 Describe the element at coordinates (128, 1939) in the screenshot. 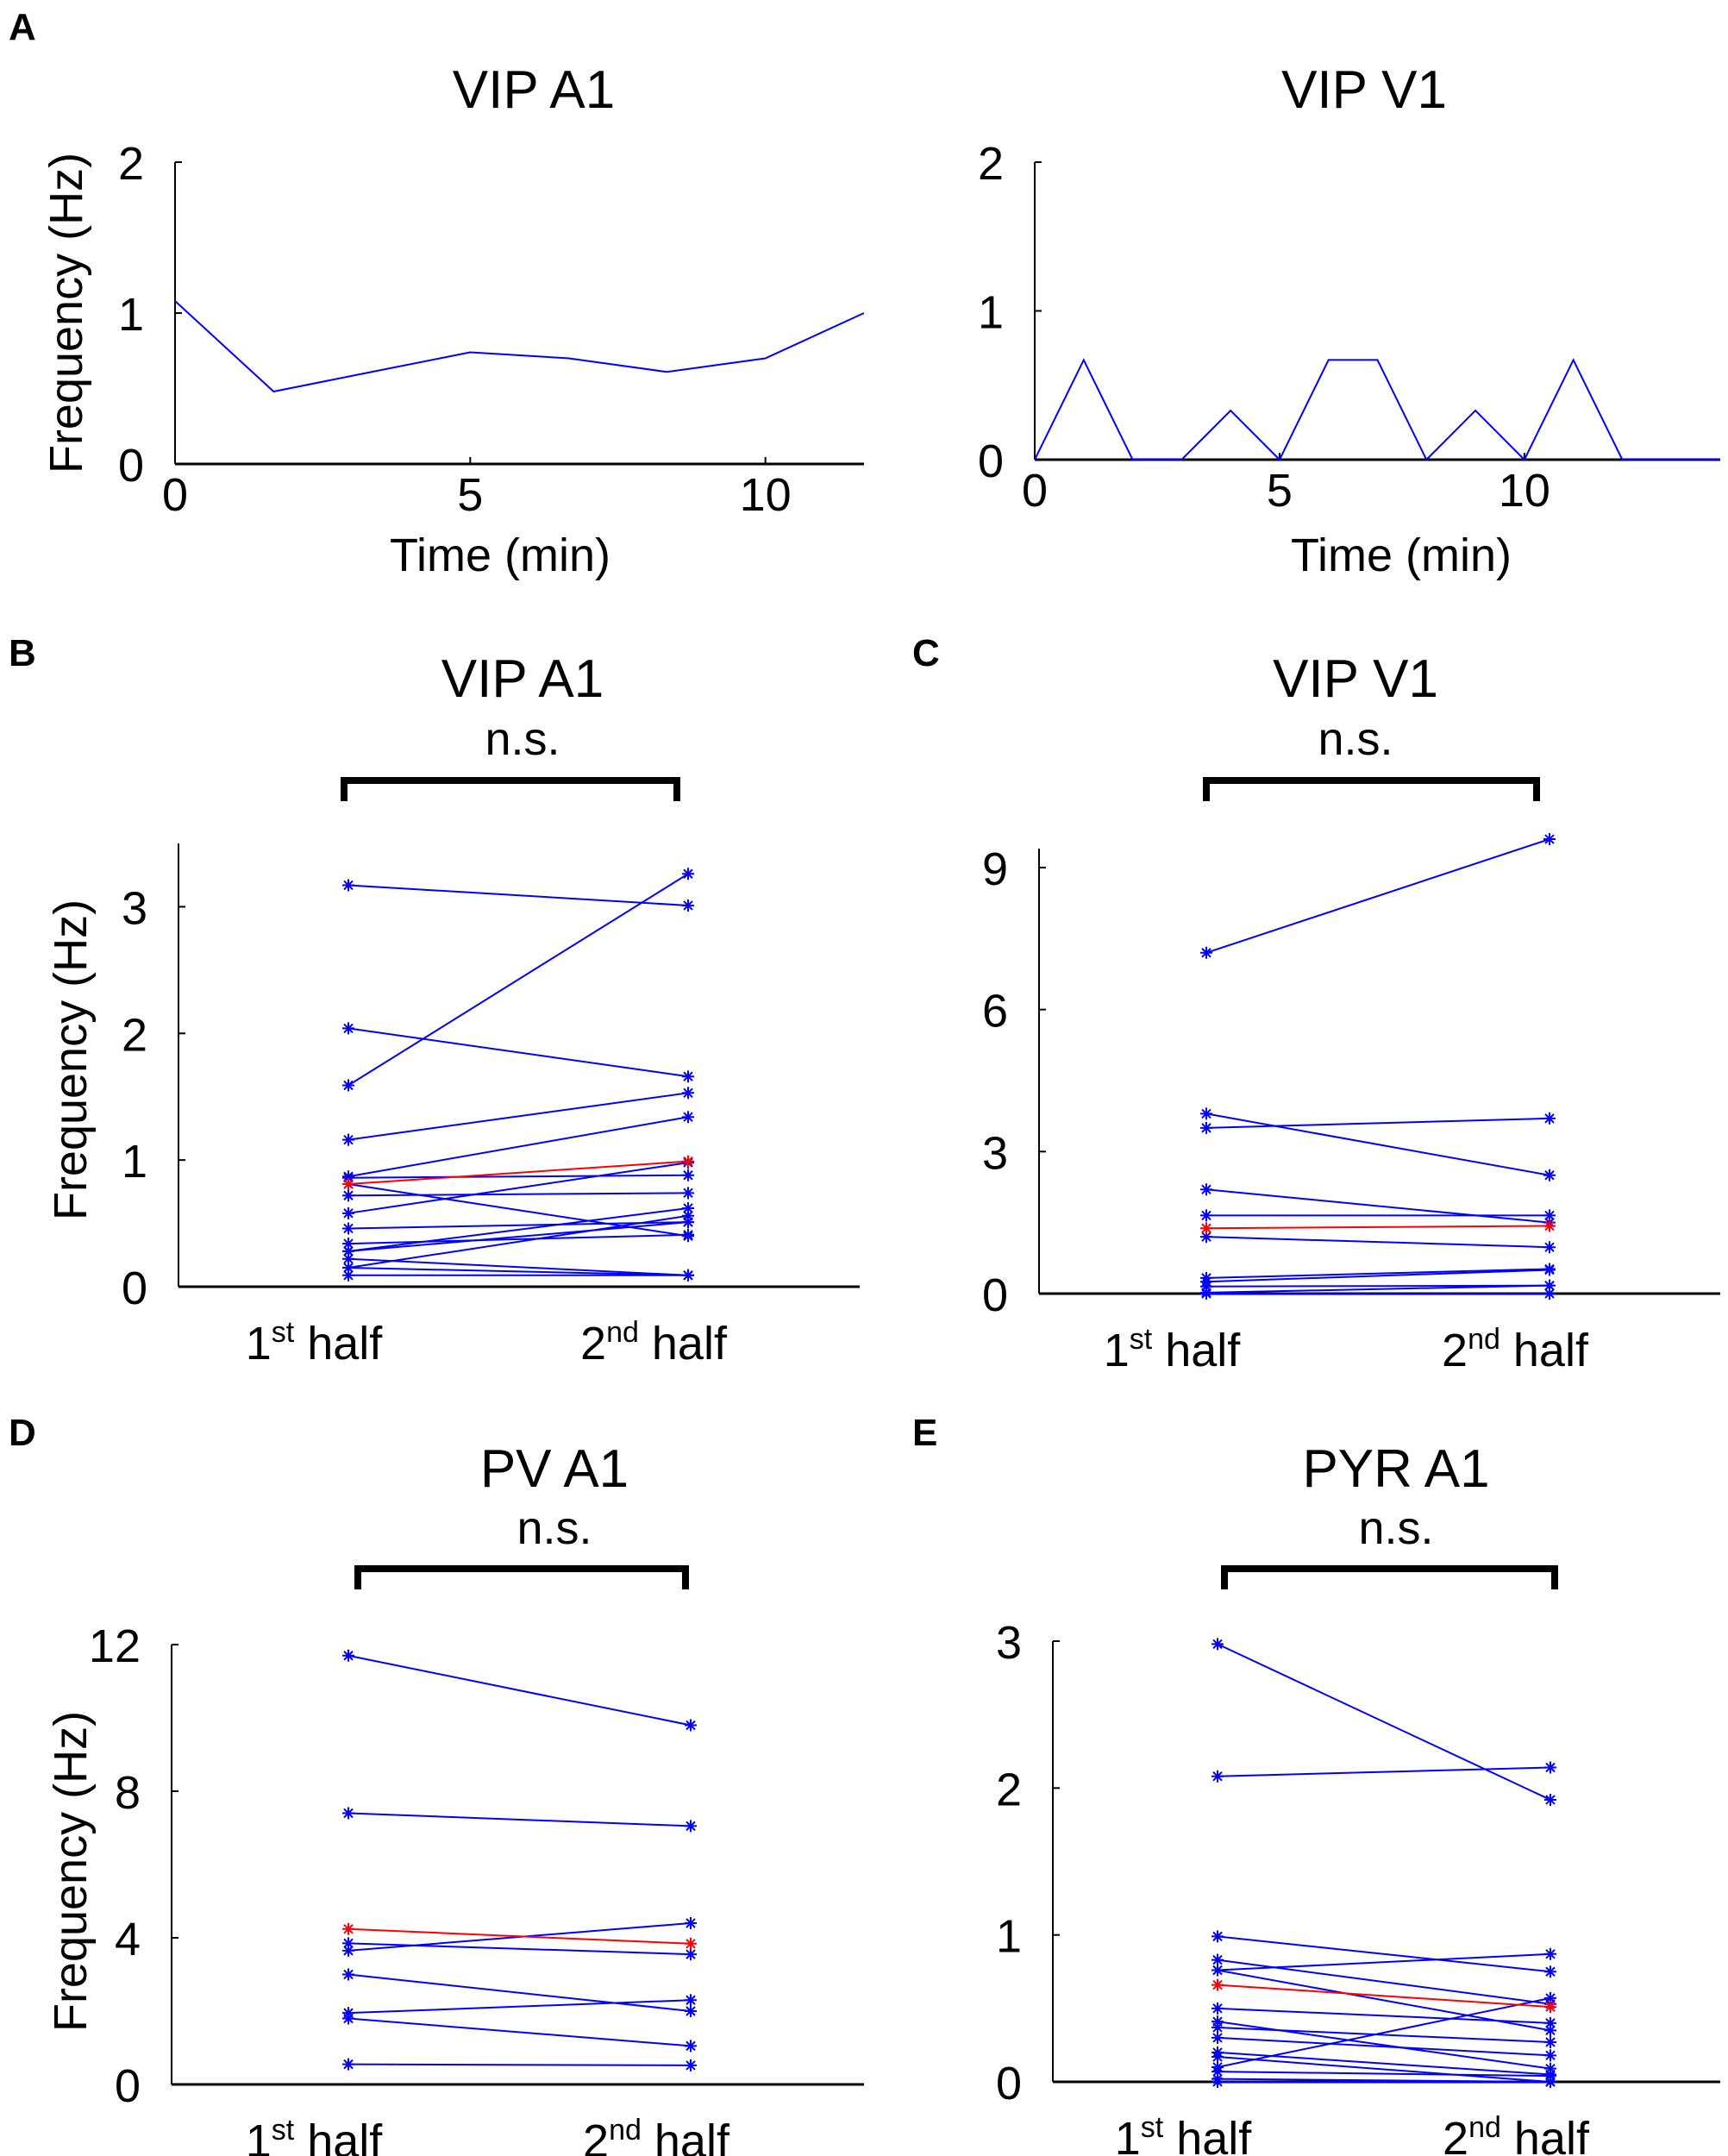

I see `y-tick-label: 4` at that location.